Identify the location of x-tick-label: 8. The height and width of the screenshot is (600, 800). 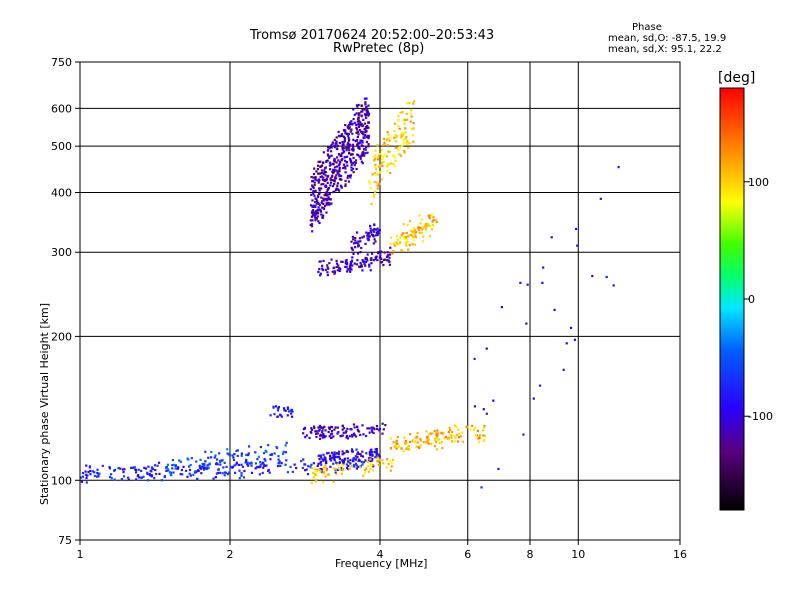
(530, 554).